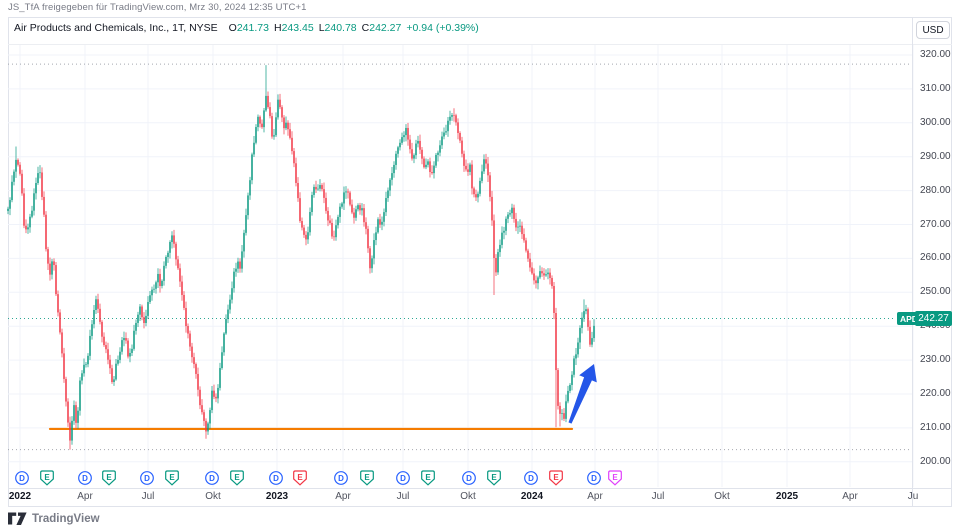 The image size is (960, 530). Describe the element at coordinates (935, 292) in the screenshot. I see `price-tick-label: 250.00` at that location.